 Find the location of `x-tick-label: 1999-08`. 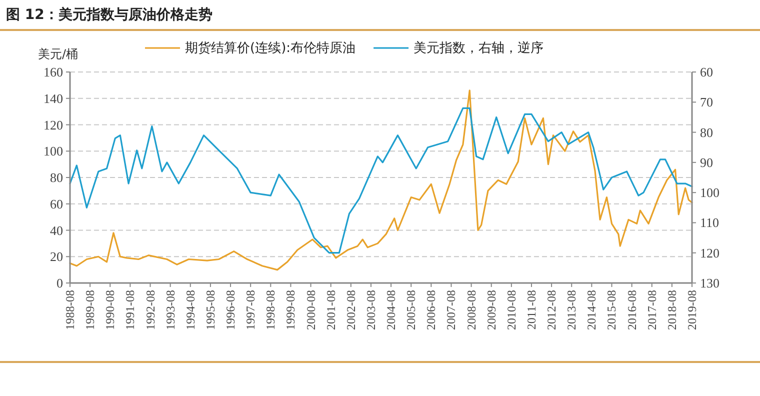

x-tick-label: 1999-08 is located at coordinates (291, 310).